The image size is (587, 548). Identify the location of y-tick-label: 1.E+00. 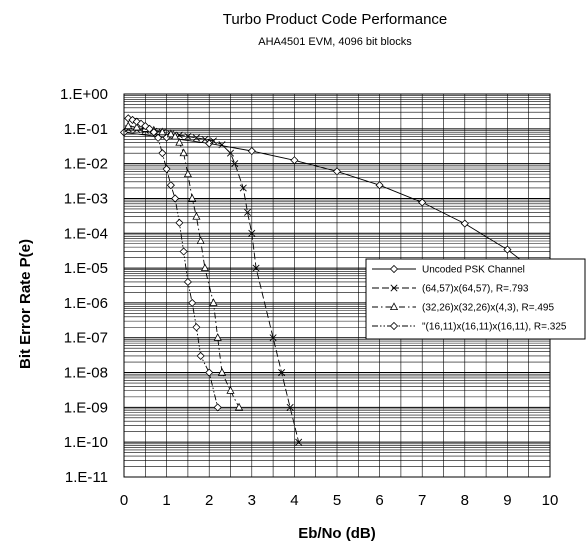
(84, 94).